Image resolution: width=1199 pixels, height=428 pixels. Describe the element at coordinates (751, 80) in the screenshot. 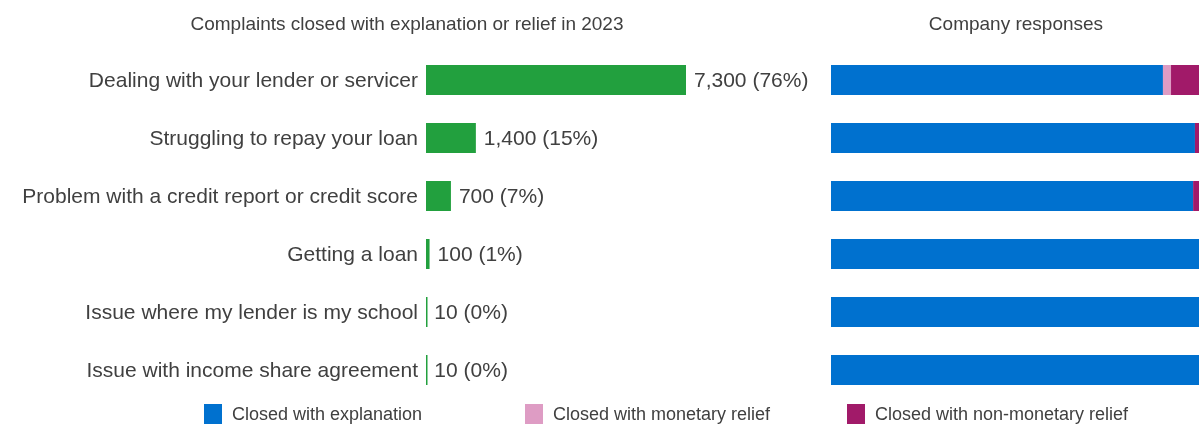

I see `data-label: 7,300 (76%)` at that location.